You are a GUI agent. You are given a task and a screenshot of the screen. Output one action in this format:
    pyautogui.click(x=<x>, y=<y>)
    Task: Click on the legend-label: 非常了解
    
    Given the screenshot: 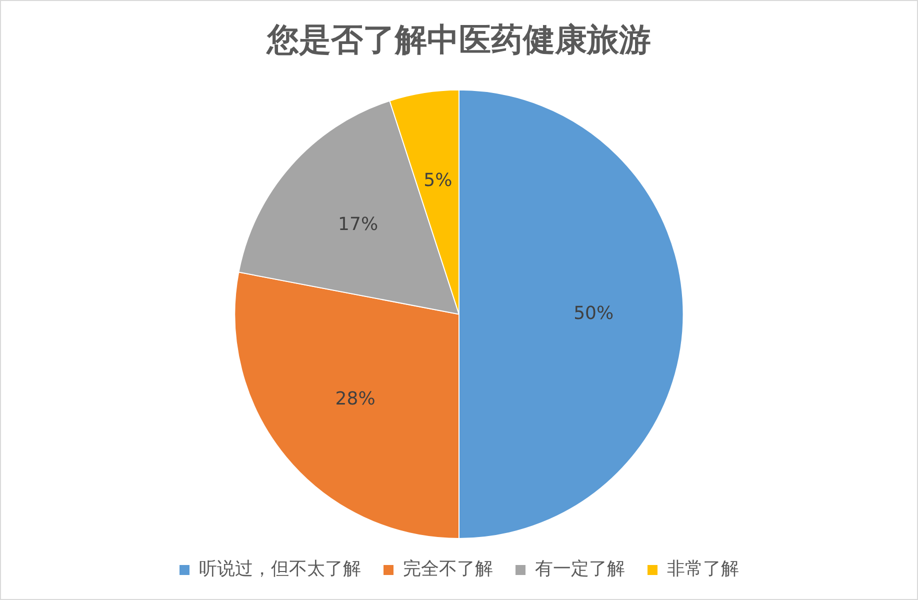 What is the action you would take?
    pyautogui.click(x=703, y=569)
    